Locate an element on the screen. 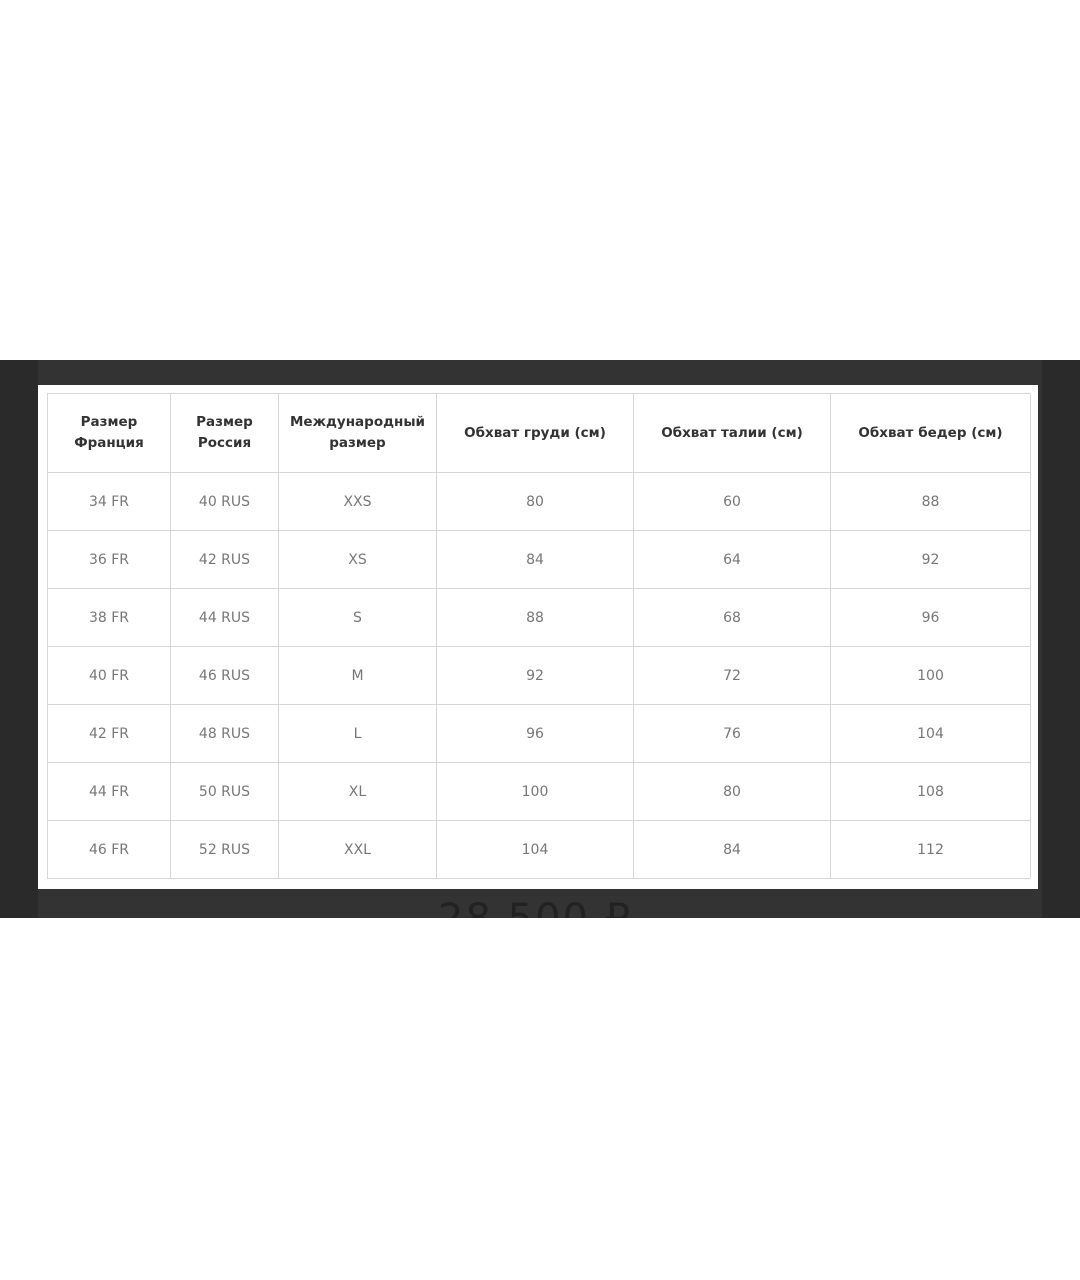 The image size is (1080, 1280). table-cell: 60 is located at coordinates (732, 501).